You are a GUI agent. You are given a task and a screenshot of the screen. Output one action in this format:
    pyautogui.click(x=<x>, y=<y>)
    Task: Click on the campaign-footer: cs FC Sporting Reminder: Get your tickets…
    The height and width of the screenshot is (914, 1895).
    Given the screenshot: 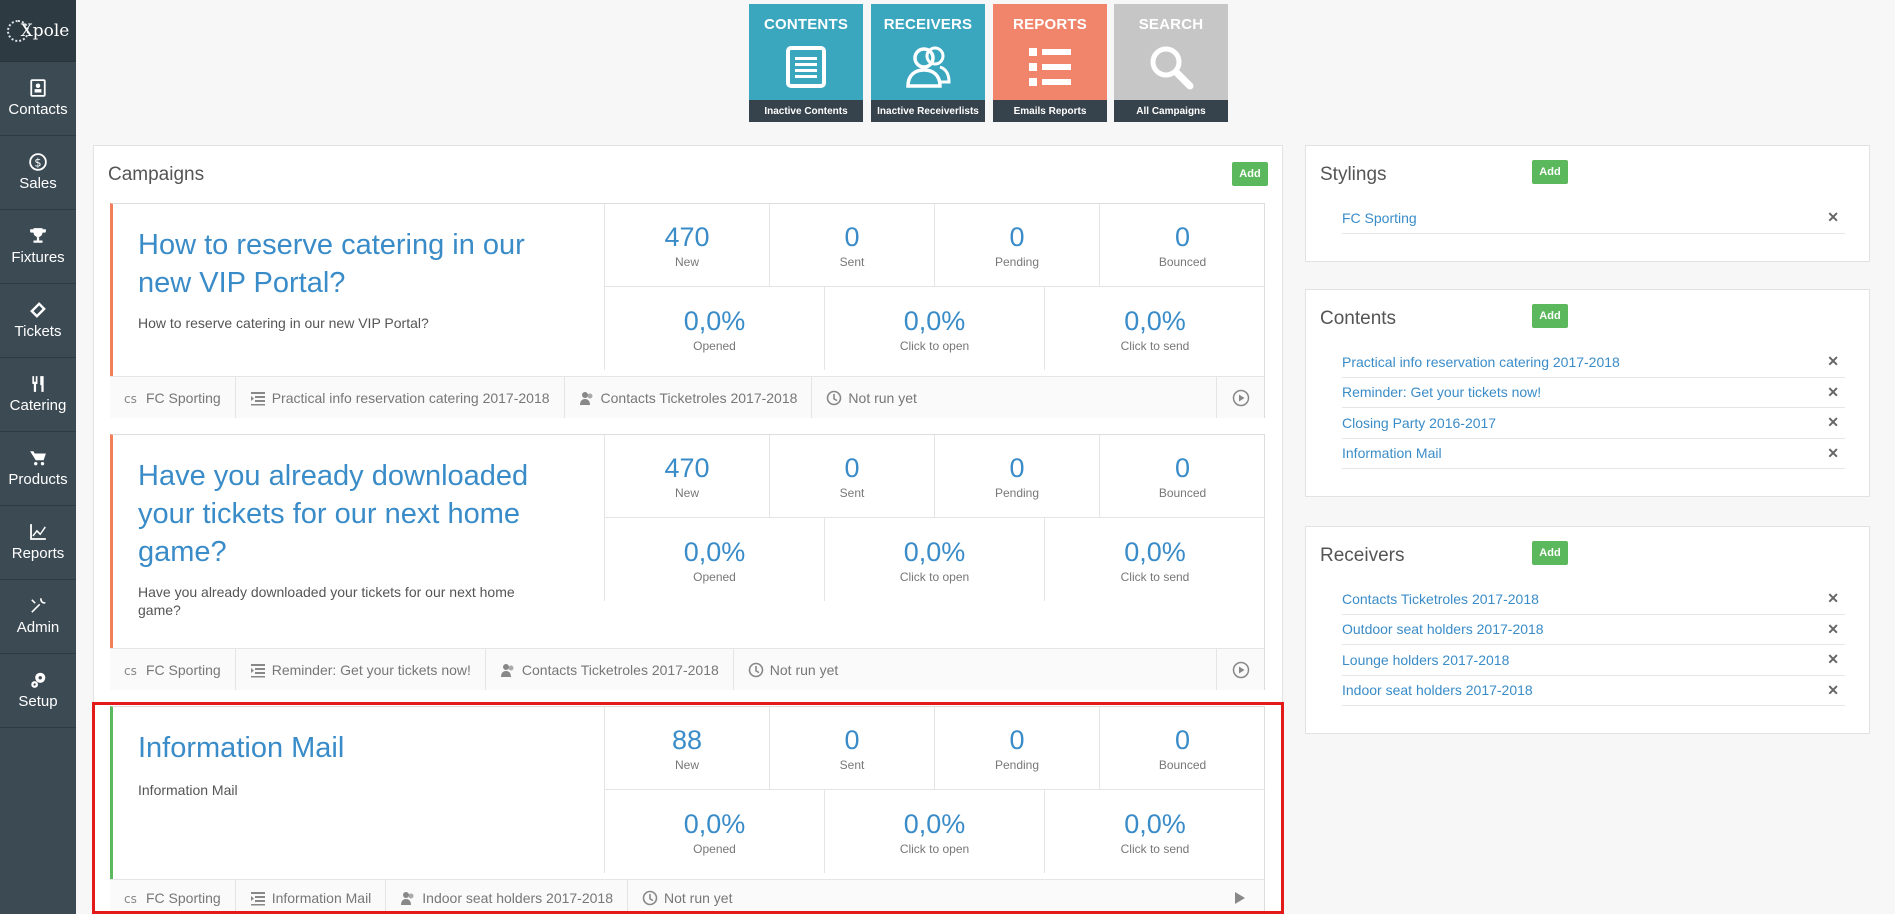 What is the action you would take?
    pyautogui.click(x=687, y=669)
    